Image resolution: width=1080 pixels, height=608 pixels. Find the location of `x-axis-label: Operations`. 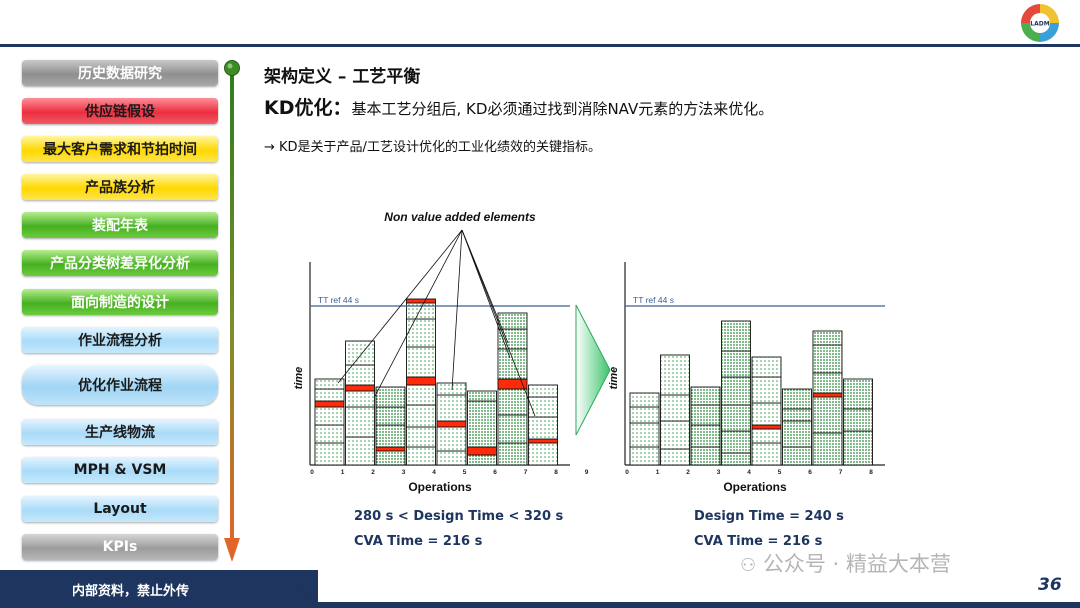

x-axis-label: Operations is located at coordinates (755, 487).